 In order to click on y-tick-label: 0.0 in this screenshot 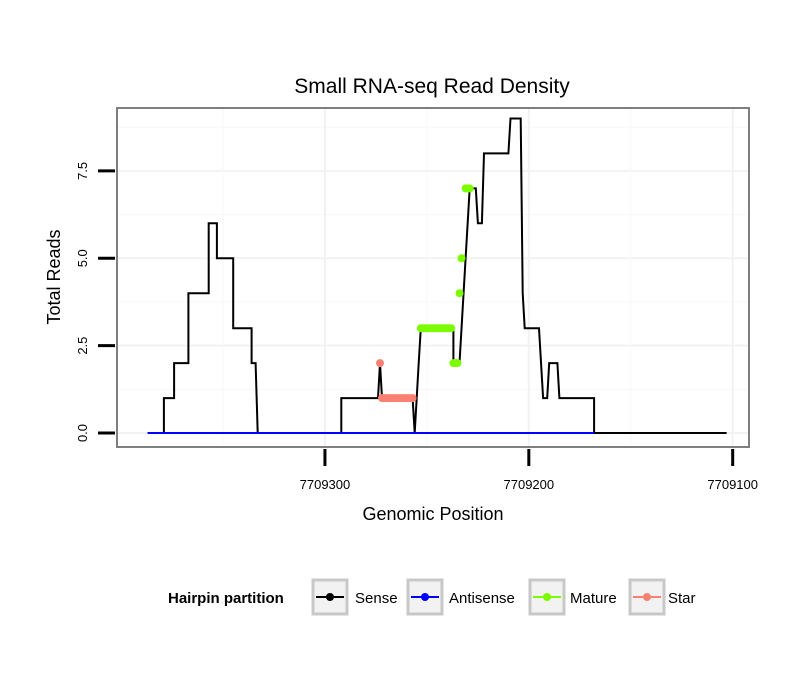, I will do `click(82, 433)`.